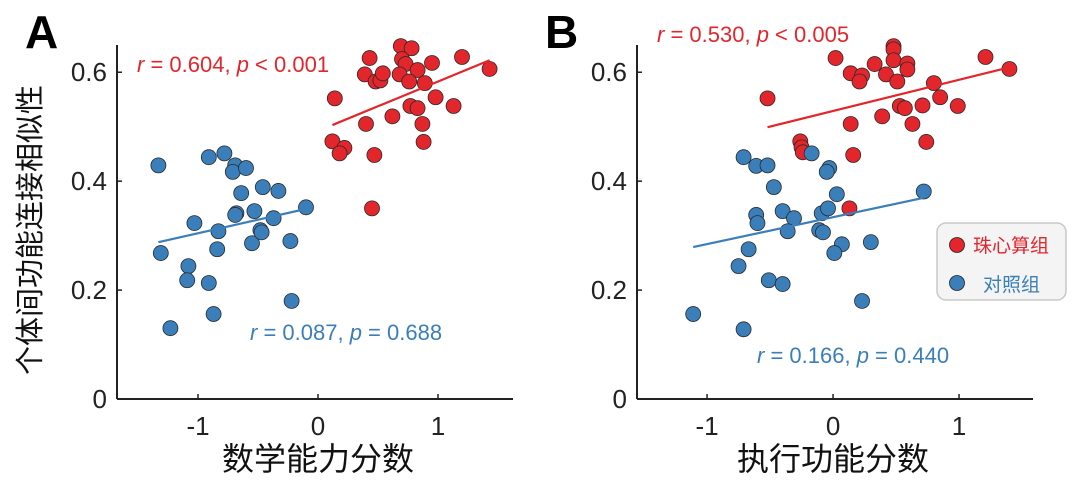 The image size is (1080, 491). I want to click on stats-r-text: = 0.087,, so click(303, 332).